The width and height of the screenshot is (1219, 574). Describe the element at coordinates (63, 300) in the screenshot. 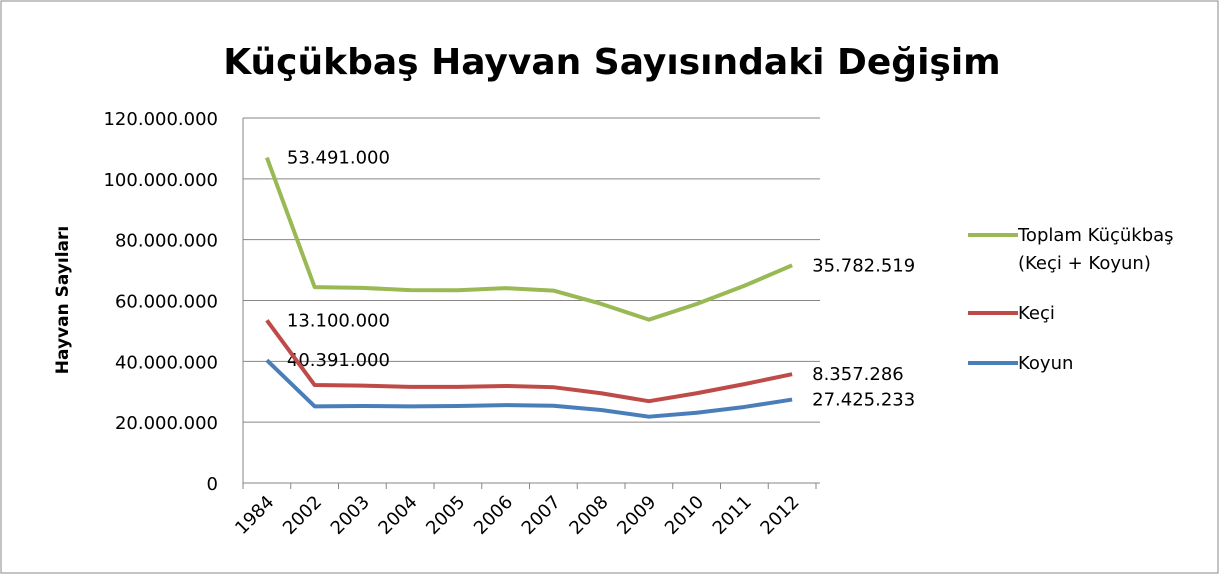

I see `y-axis-label: Hayvan Sayıları` at that location.